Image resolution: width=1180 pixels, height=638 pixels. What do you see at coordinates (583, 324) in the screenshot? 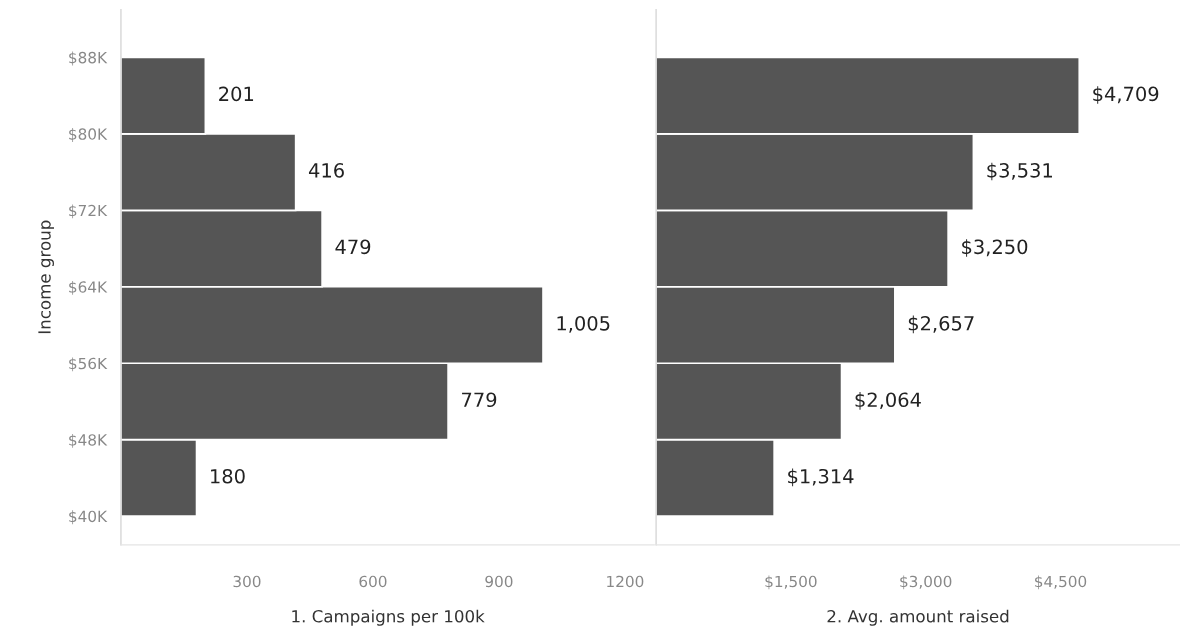
I see `data-label: 1,005` at bounding box center [583, 324].